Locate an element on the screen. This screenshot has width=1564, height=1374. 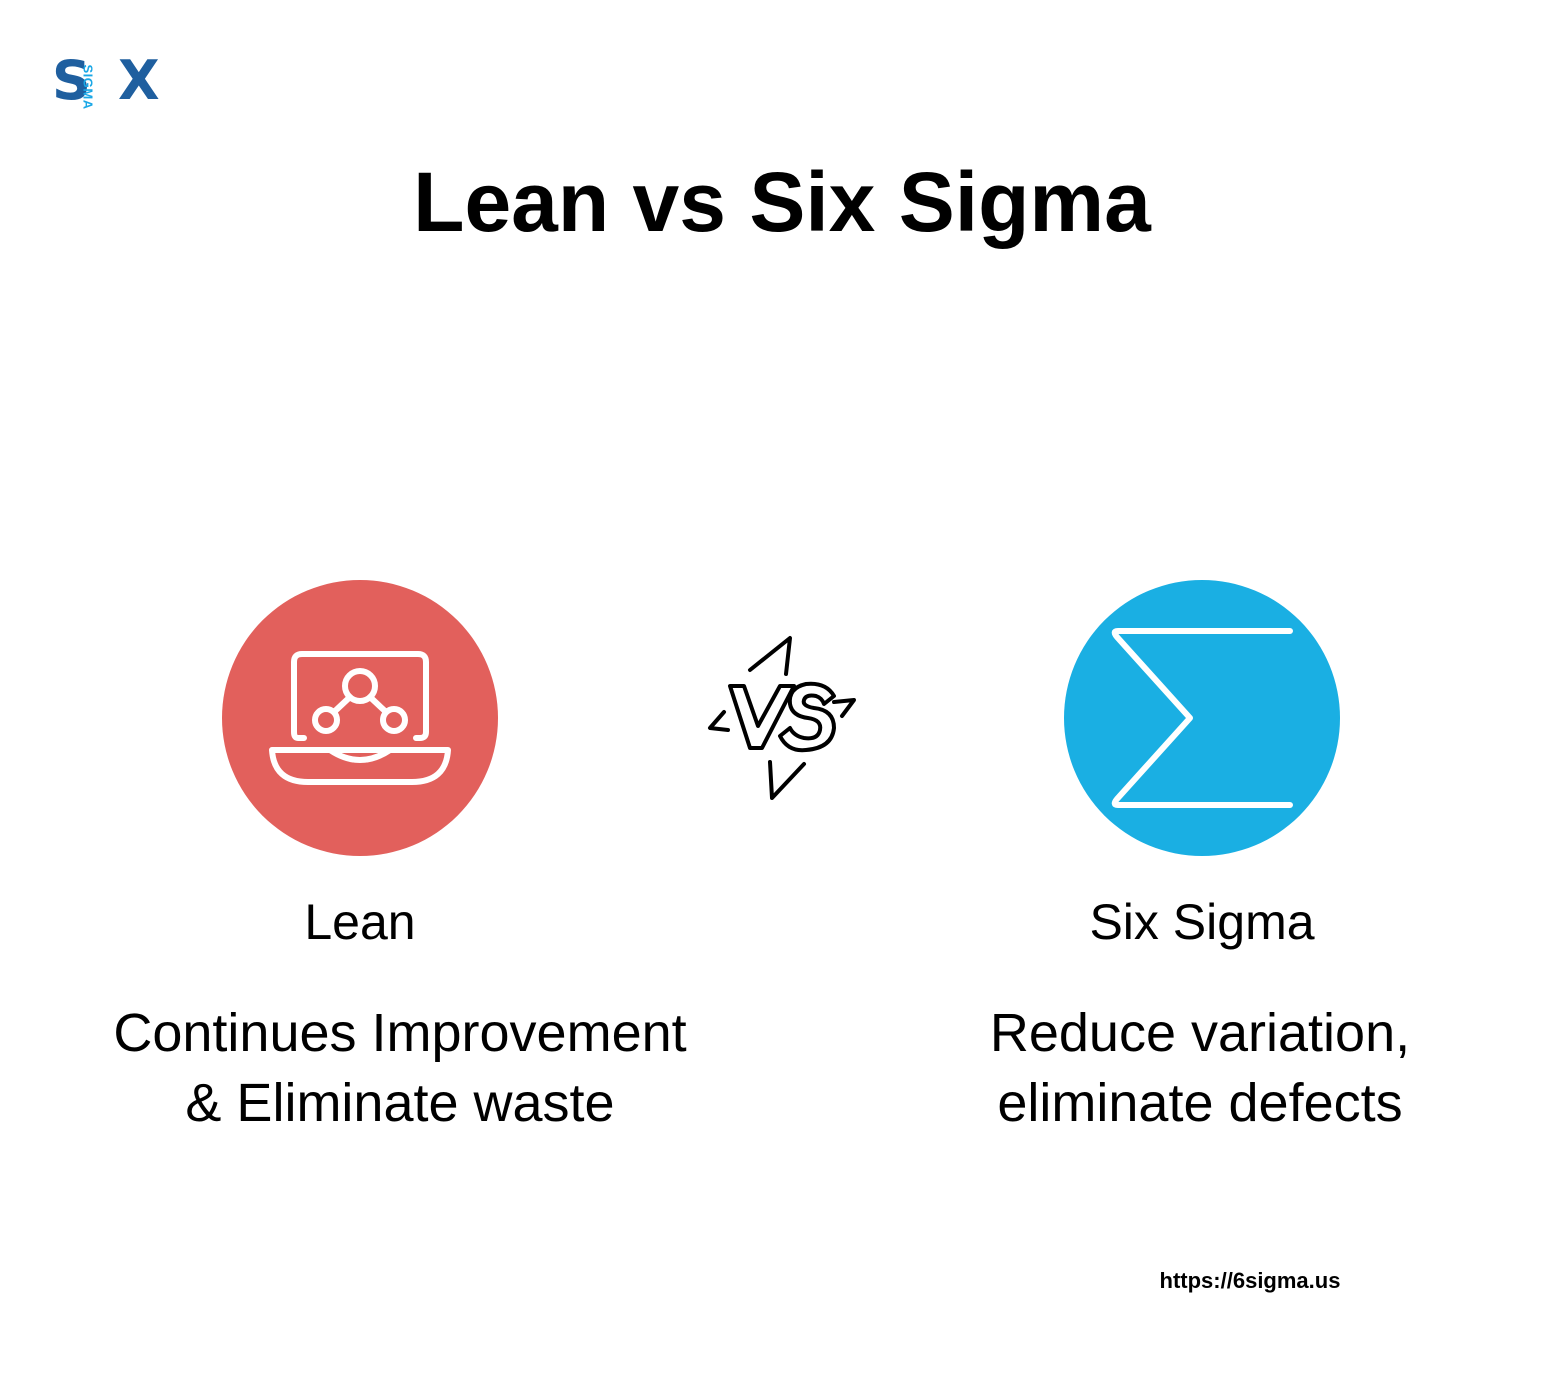
lean-label: Lean is located at coordinates (360, 922).